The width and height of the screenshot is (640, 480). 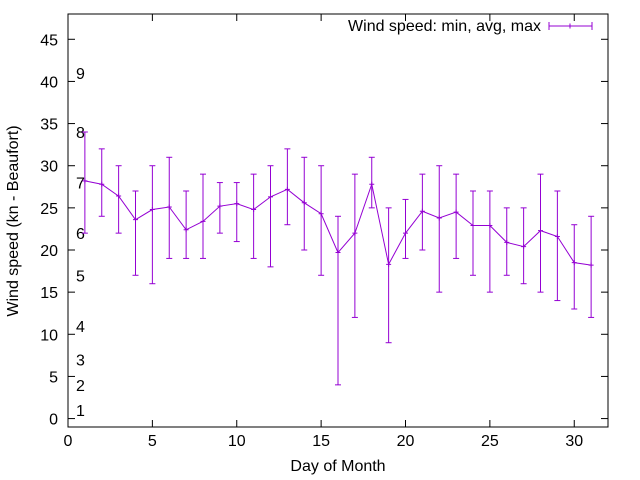 What do you see at coordinates (406, 441) in the screenshot?
I see `x-tick-label: 20` at bounding box center [406, 441].